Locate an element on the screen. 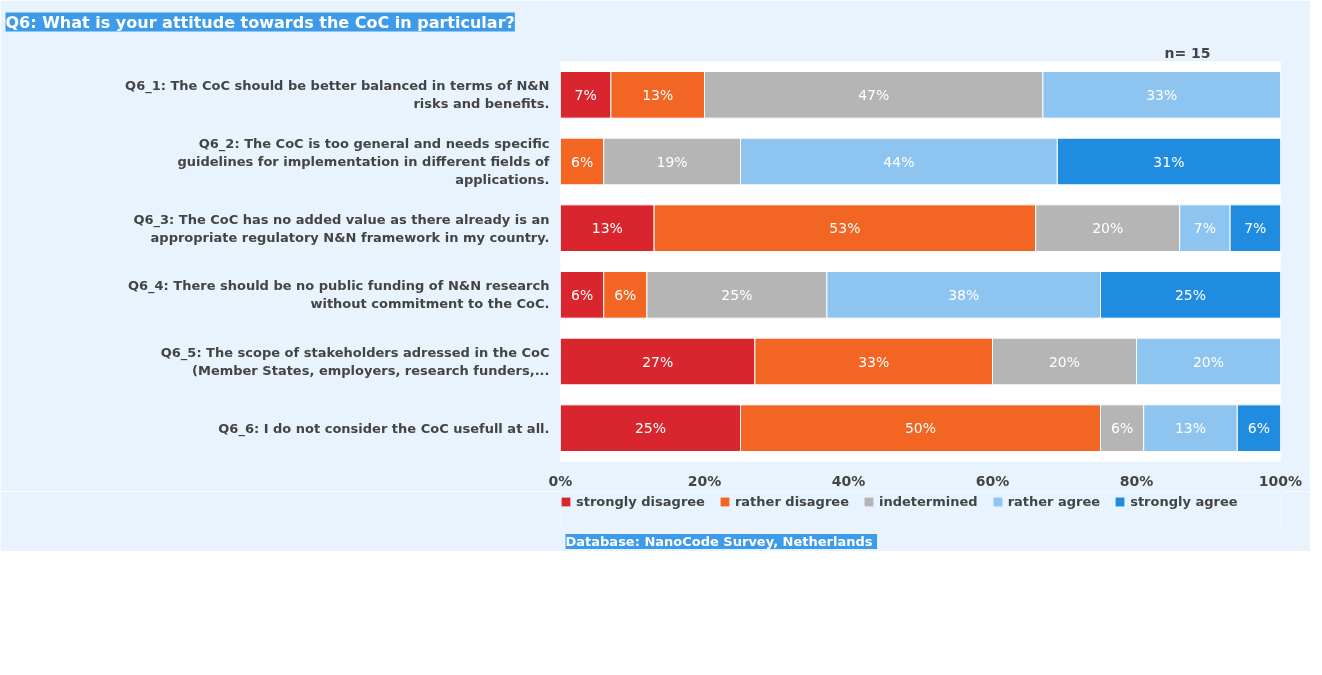 Image resolution: width=1322 pixels, height=675 pixels. data-label: 31% is located at coordinates (1169, 161).